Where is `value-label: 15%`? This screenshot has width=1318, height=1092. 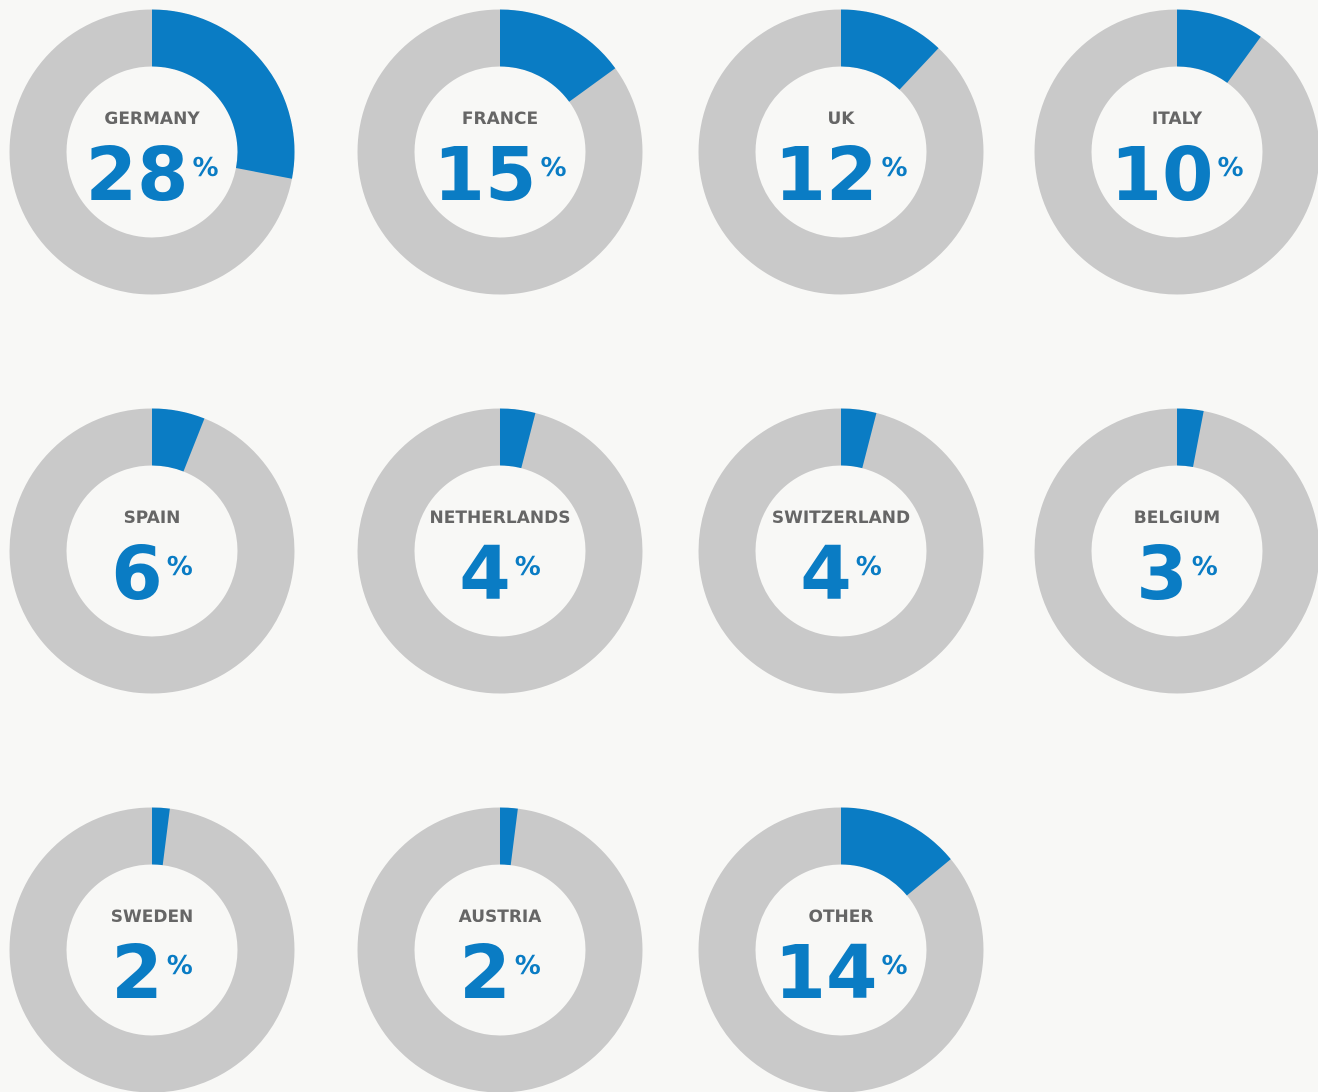
value-label: 15% is located at coordinates (499, 175).